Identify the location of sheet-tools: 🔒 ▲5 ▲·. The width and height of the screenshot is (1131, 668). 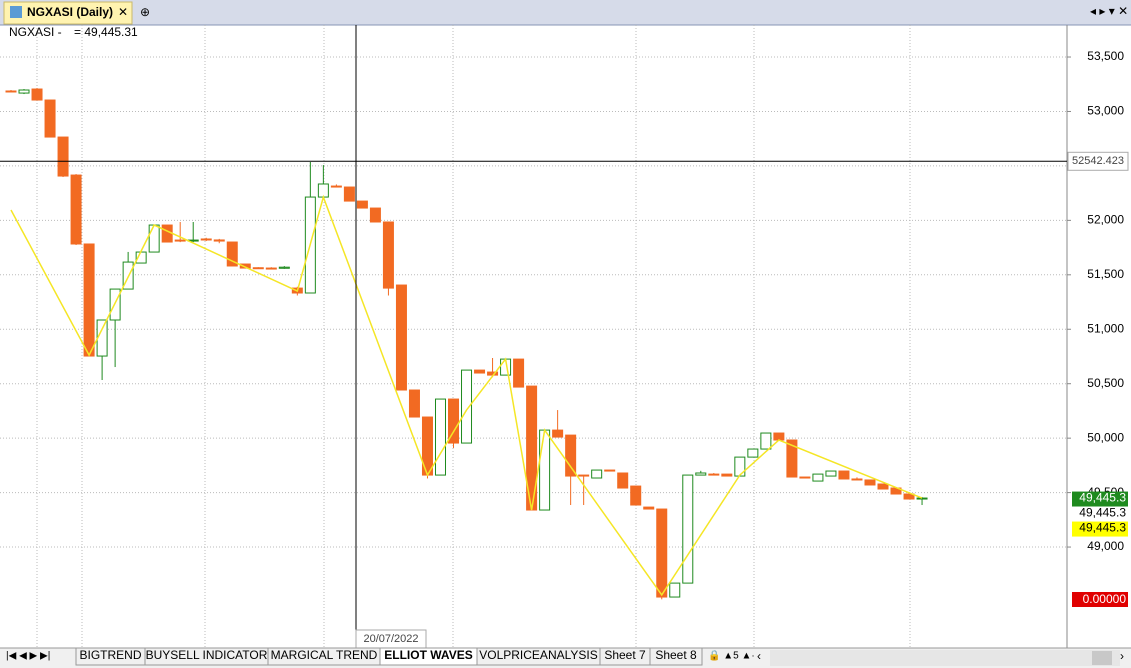
(731, 656).